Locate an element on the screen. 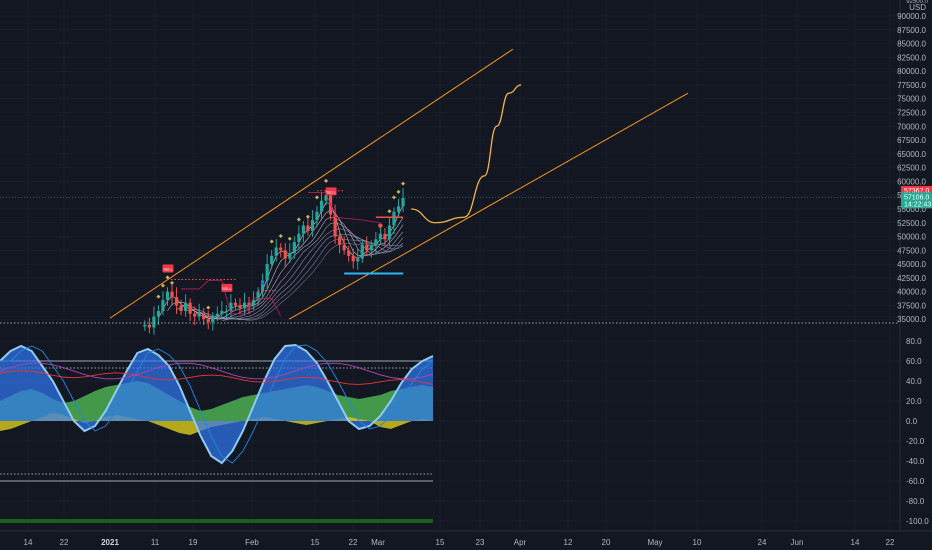  currency-label: USD is located at coordinates (917, 7).